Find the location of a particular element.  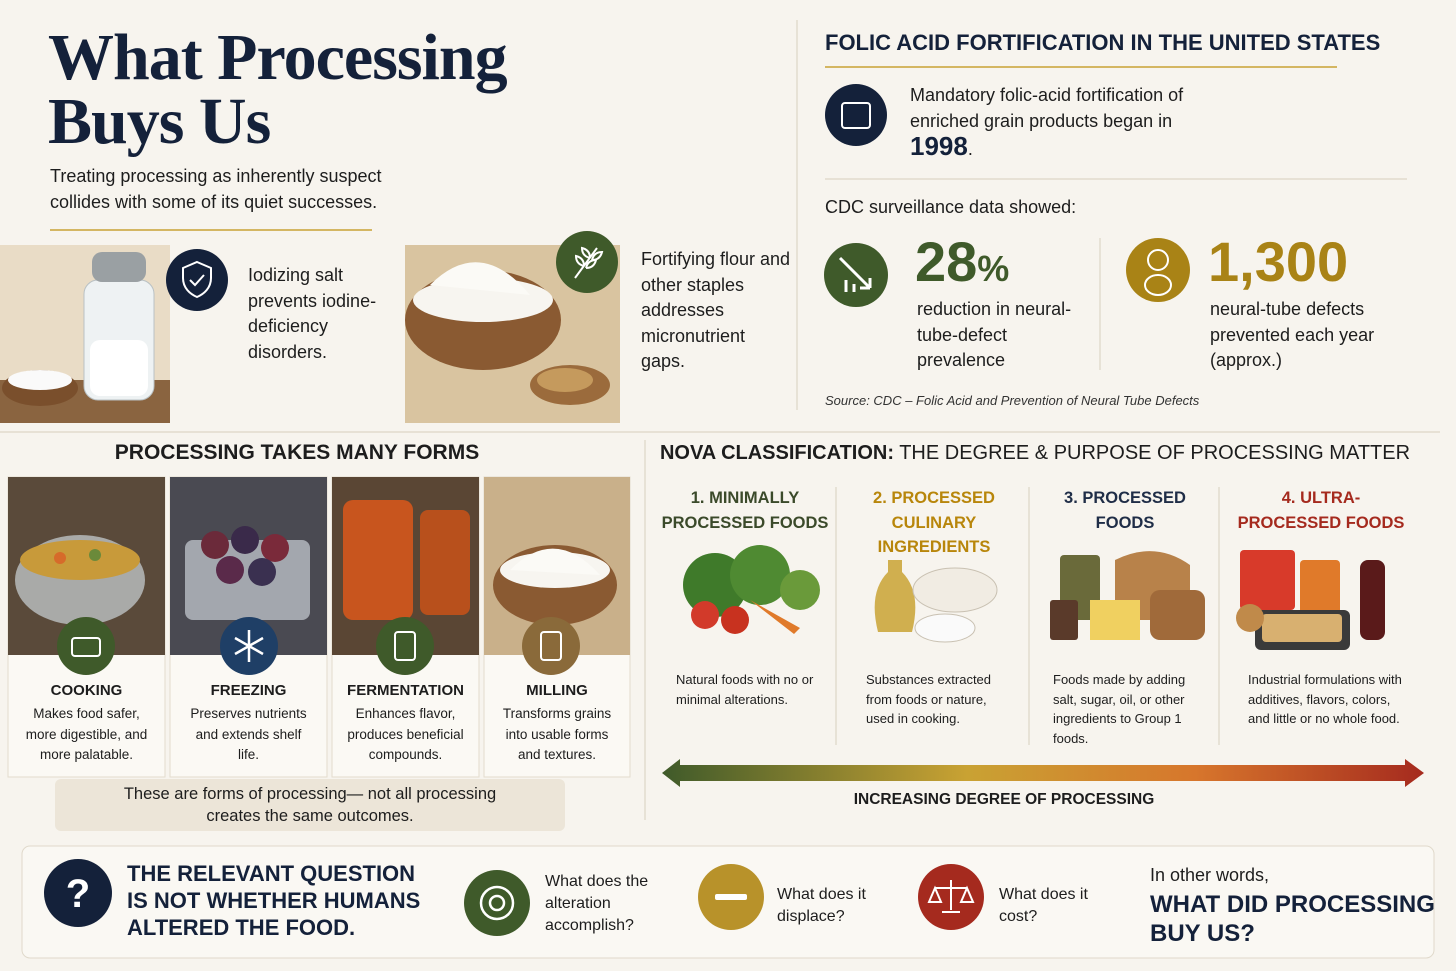

question-icon is located at coordinates (78, 893).